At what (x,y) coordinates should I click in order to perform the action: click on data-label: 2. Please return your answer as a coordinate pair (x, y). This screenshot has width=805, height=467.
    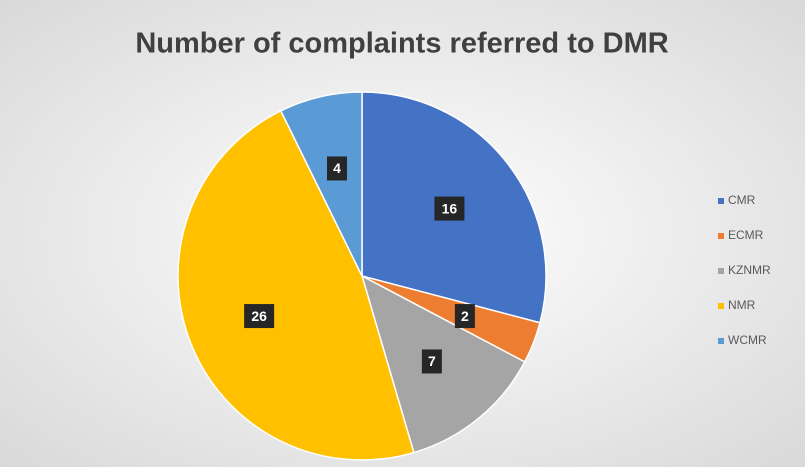
    Looking at the image, I should click on (465, 316).